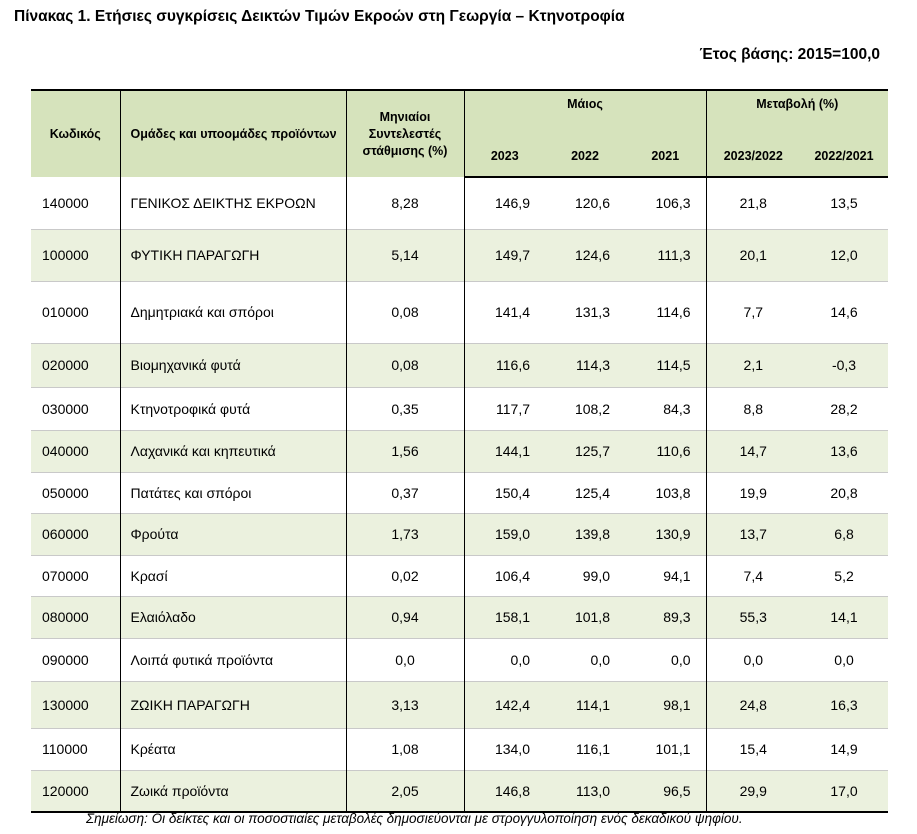  Describe the element at coordinates (753, 154) in the screenshot. I see `header-change-2023-2022: 2023/2022` at that location.